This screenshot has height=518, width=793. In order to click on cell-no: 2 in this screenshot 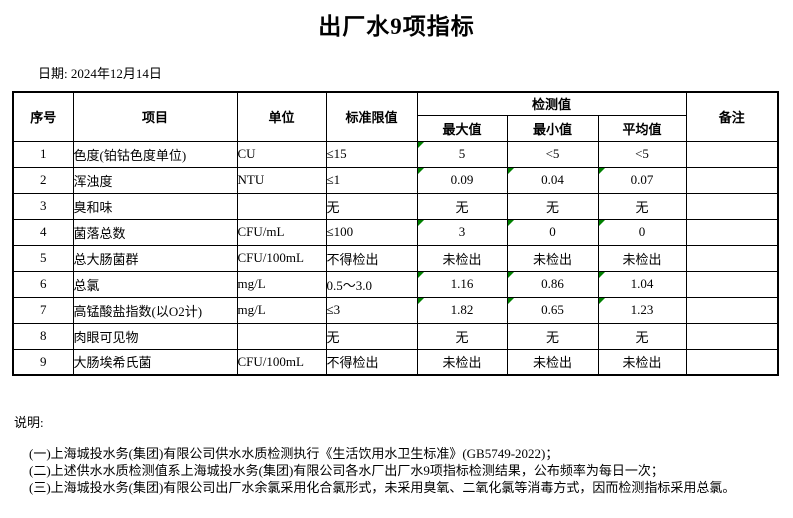, I will do `click(43, 180)`.